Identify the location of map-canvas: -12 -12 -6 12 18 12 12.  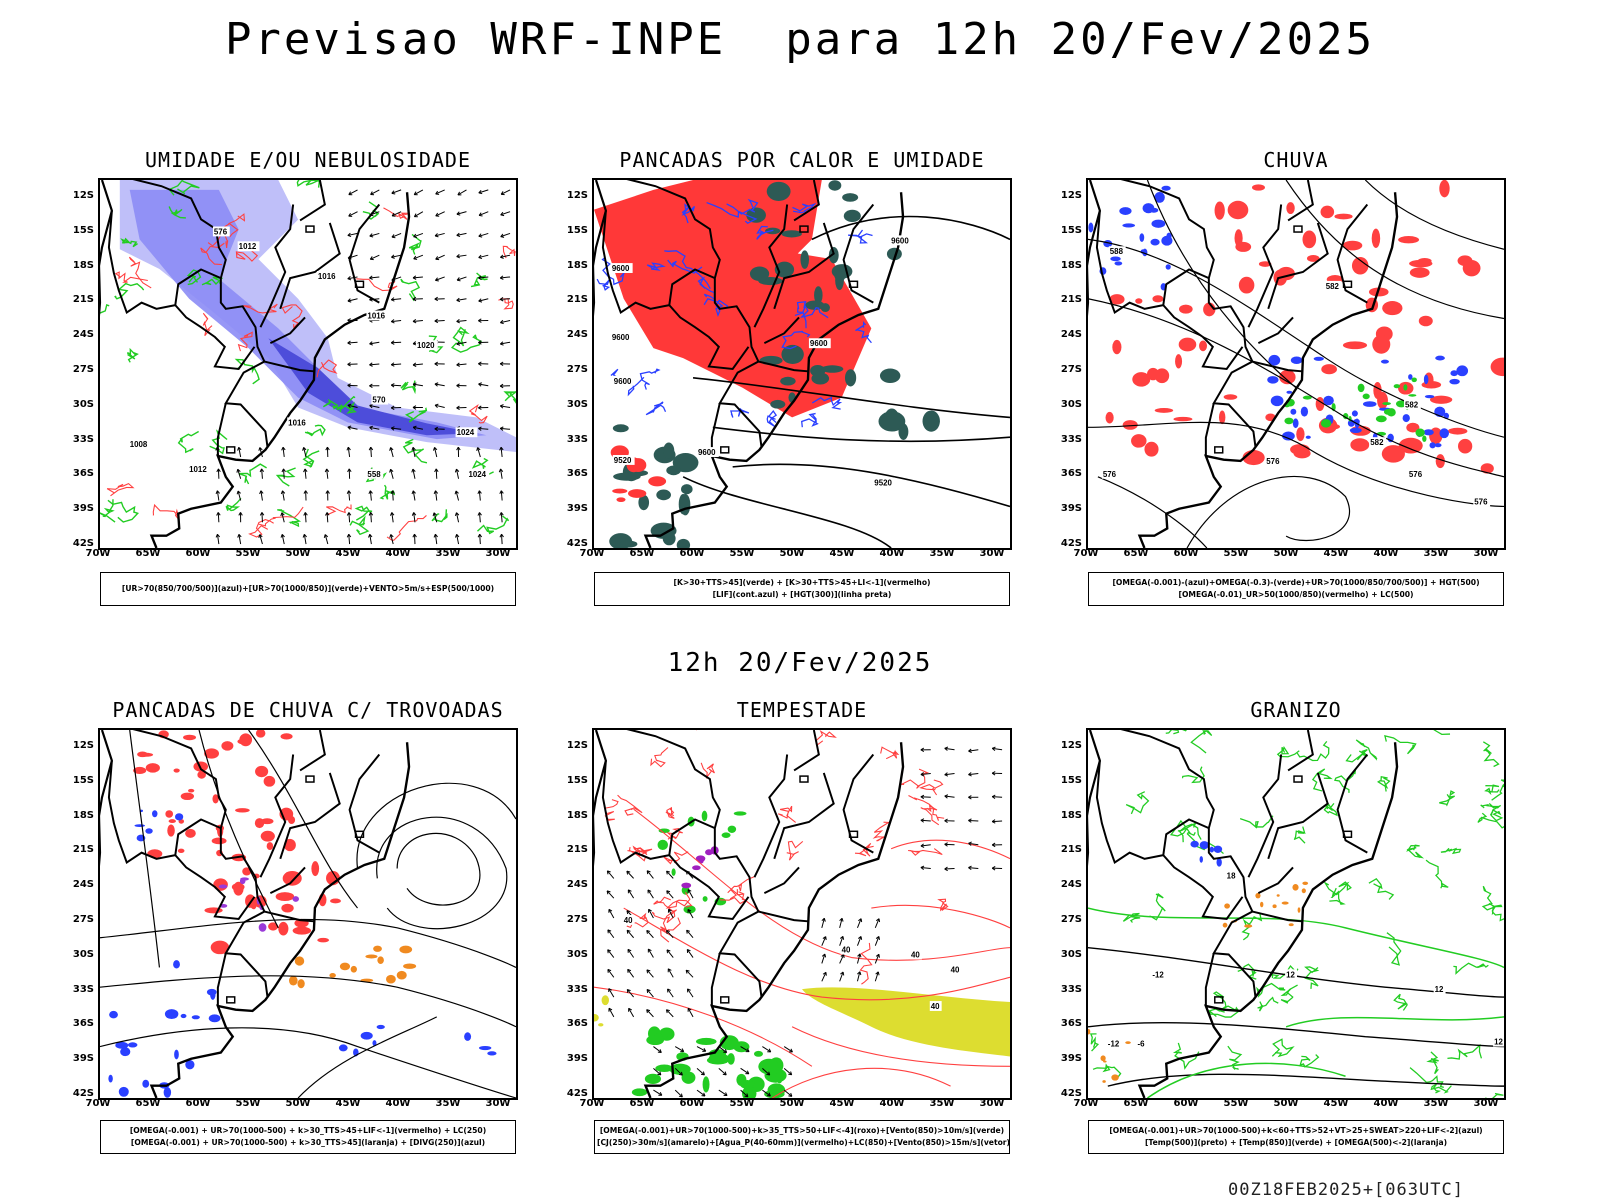
(1296, 914).